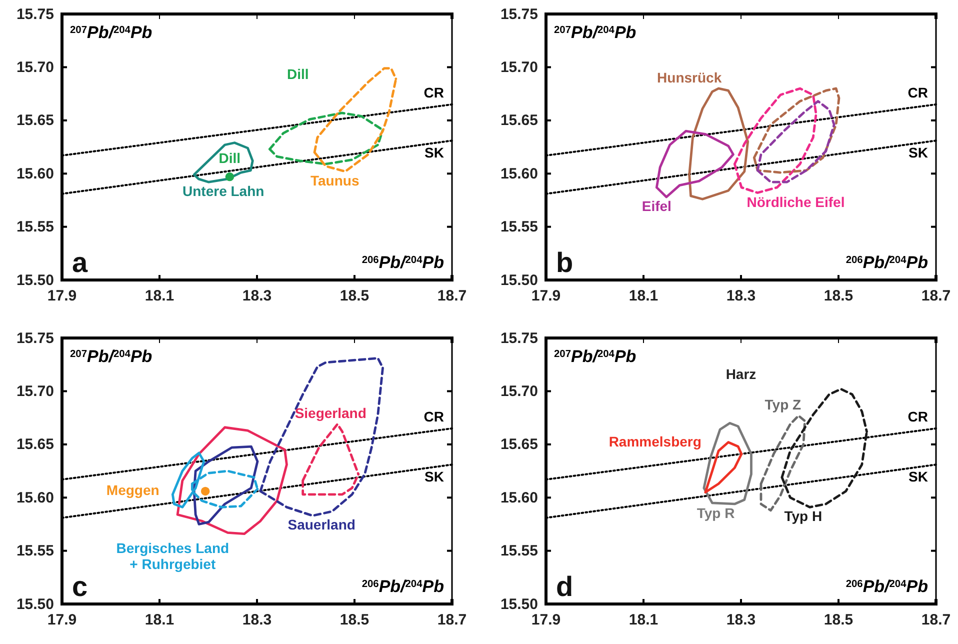 This screenshot has width=958, height=644. Describe the element at coordinates (330, 413) in the screenshot. I see `series-label: Siegerland` at that location.